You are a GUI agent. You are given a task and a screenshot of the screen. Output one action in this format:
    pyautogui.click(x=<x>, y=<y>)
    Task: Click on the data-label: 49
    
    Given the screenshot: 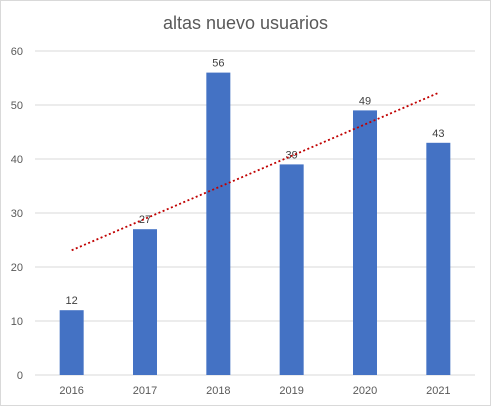 What is the action you would take?
    pyautogui.click(x=365, y=101)
    